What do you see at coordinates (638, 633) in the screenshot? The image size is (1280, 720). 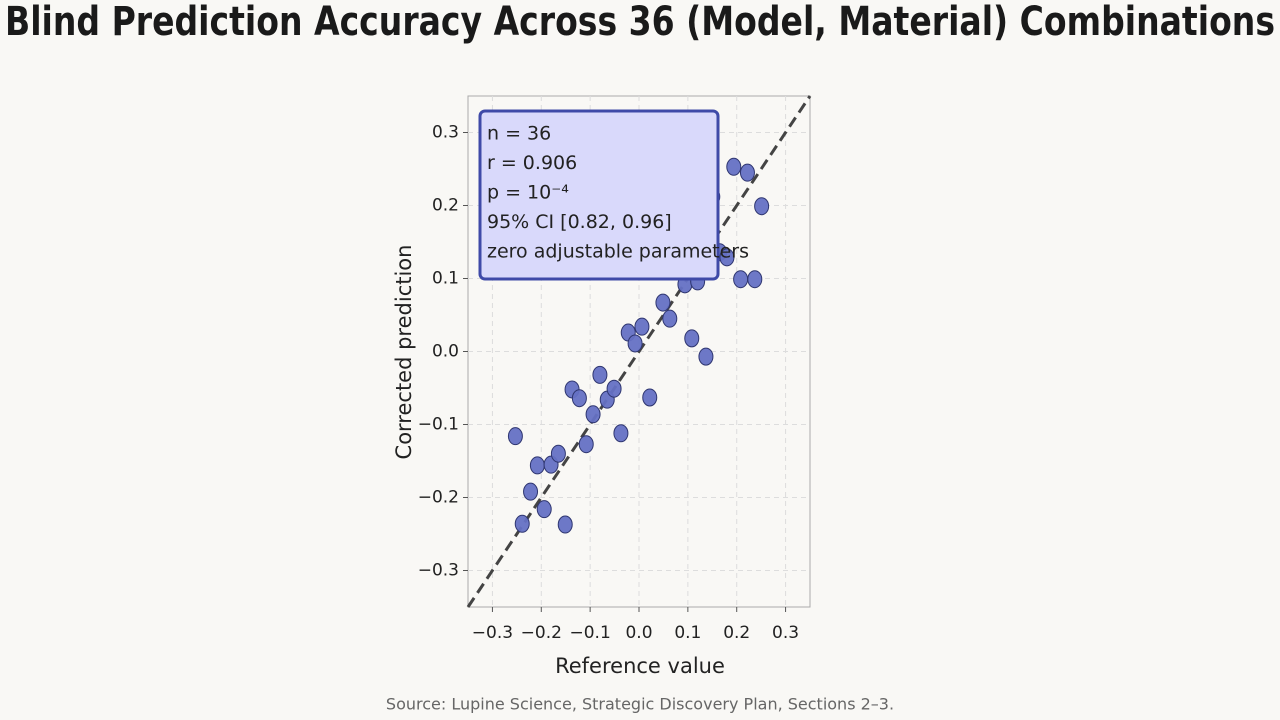 I see `x-tick-label: 0.0` at bounding box center [638, 633].